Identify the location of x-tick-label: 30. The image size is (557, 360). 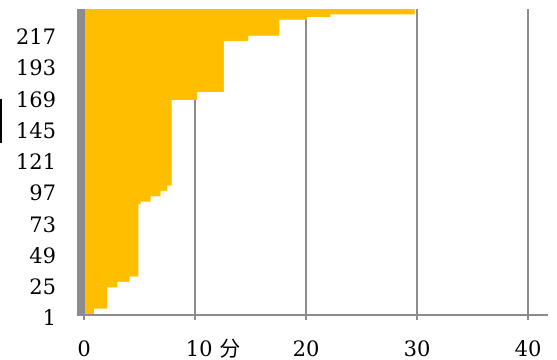
(417, 348).